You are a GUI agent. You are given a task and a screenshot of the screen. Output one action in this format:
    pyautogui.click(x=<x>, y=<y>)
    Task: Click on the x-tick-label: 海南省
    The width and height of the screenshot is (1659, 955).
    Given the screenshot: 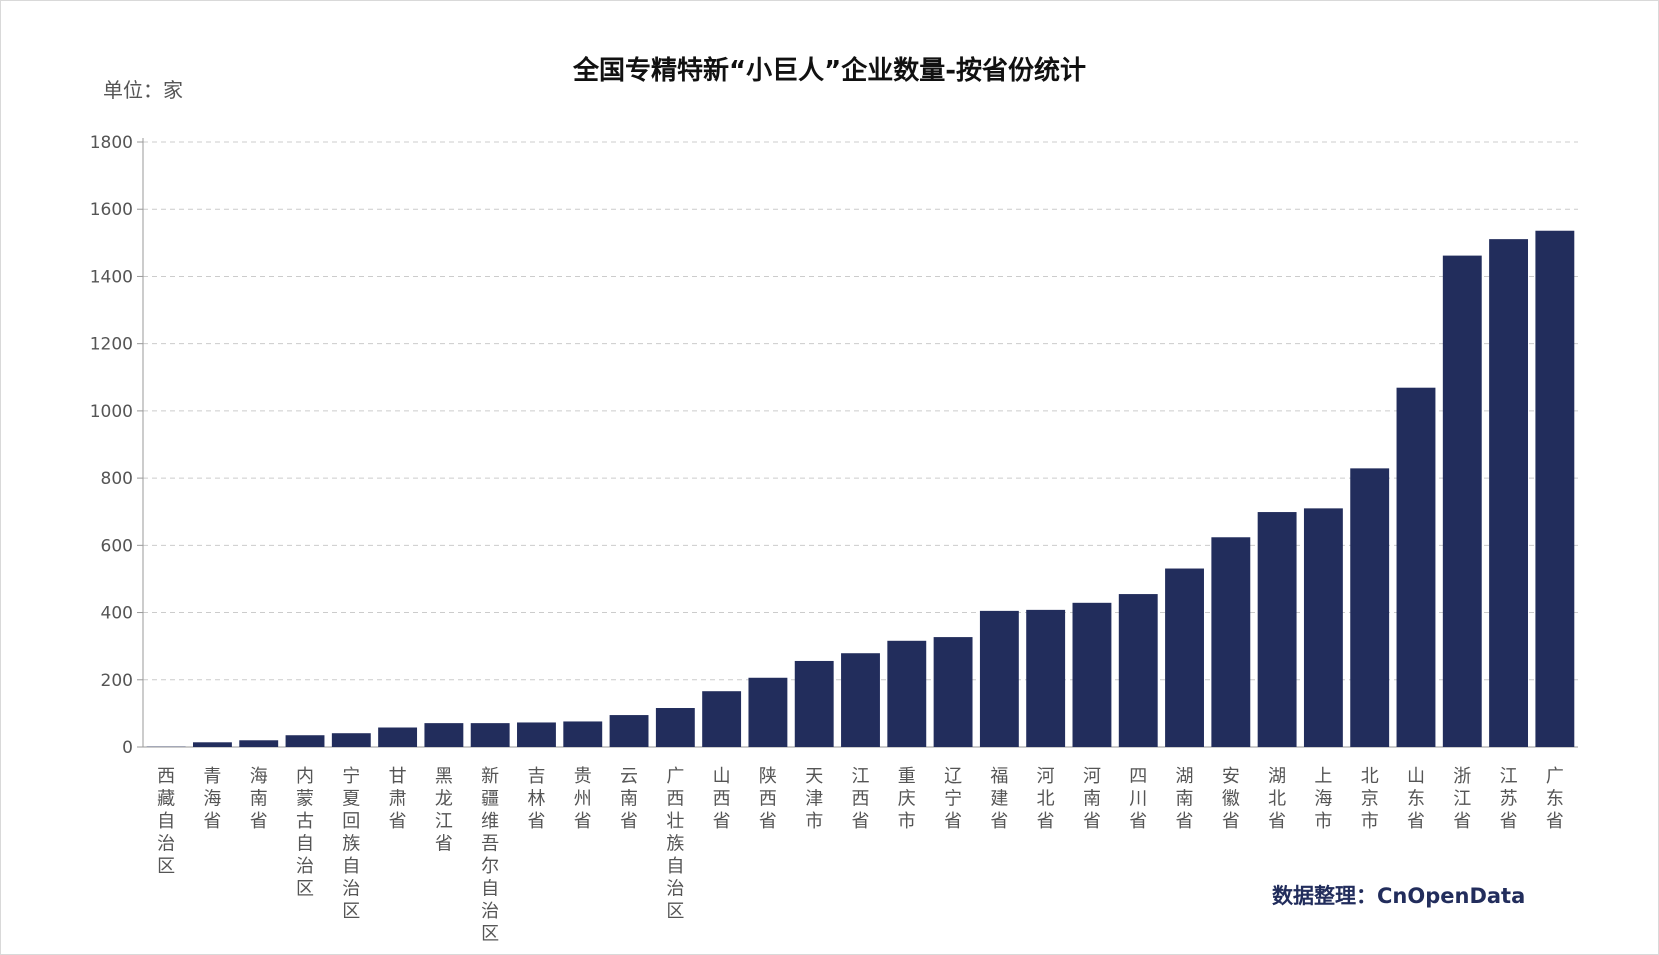 What is the action you would take?
    pyautogui.click(x=259, y=799)
    